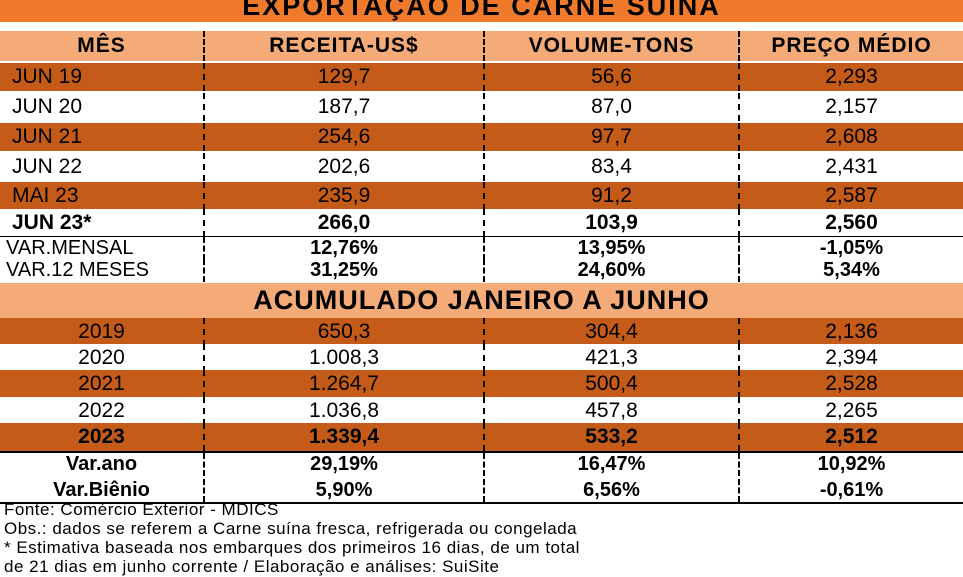 The height and width of the screenshot is (577, 963). What do you see at coordinates (610, 248) in the screenshot?
I see `var-volume: 13,95%` at bounding box center [610, 248].